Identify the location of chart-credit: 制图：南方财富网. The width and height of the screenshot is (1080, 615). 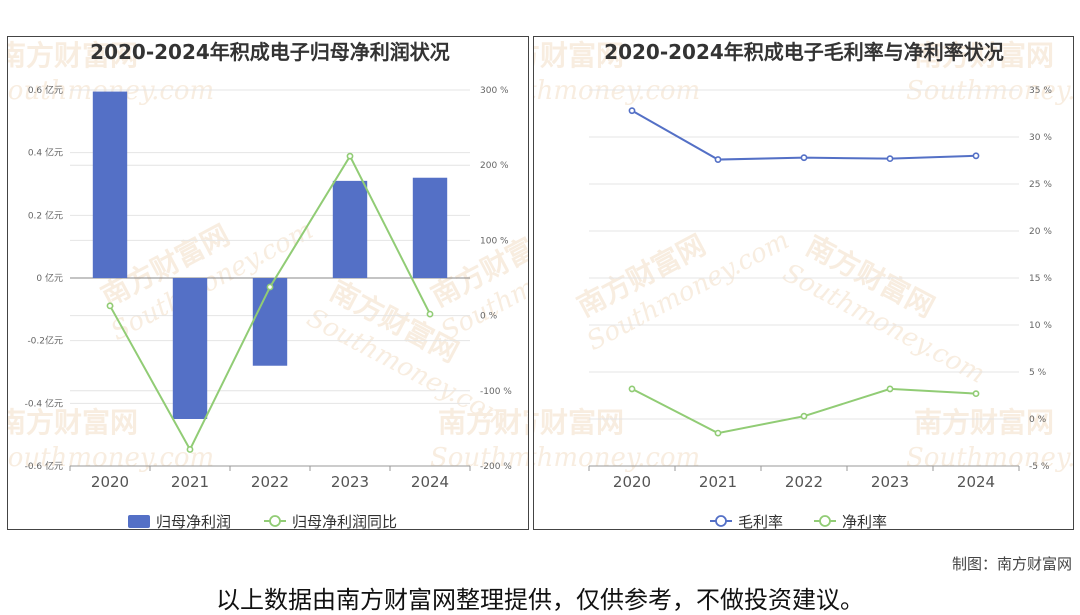
(1011, 564).